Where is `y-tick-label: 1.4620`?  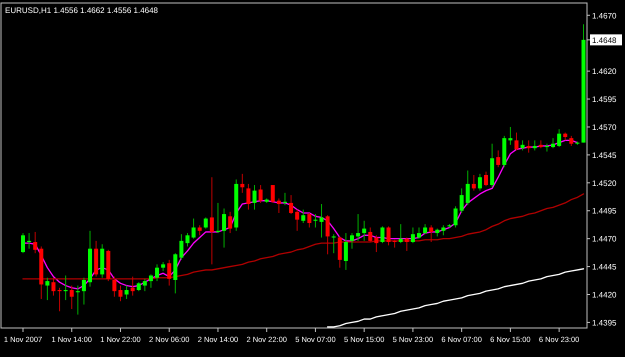
y-tick-label: 1.4620 is located at coordinates (605, 71).